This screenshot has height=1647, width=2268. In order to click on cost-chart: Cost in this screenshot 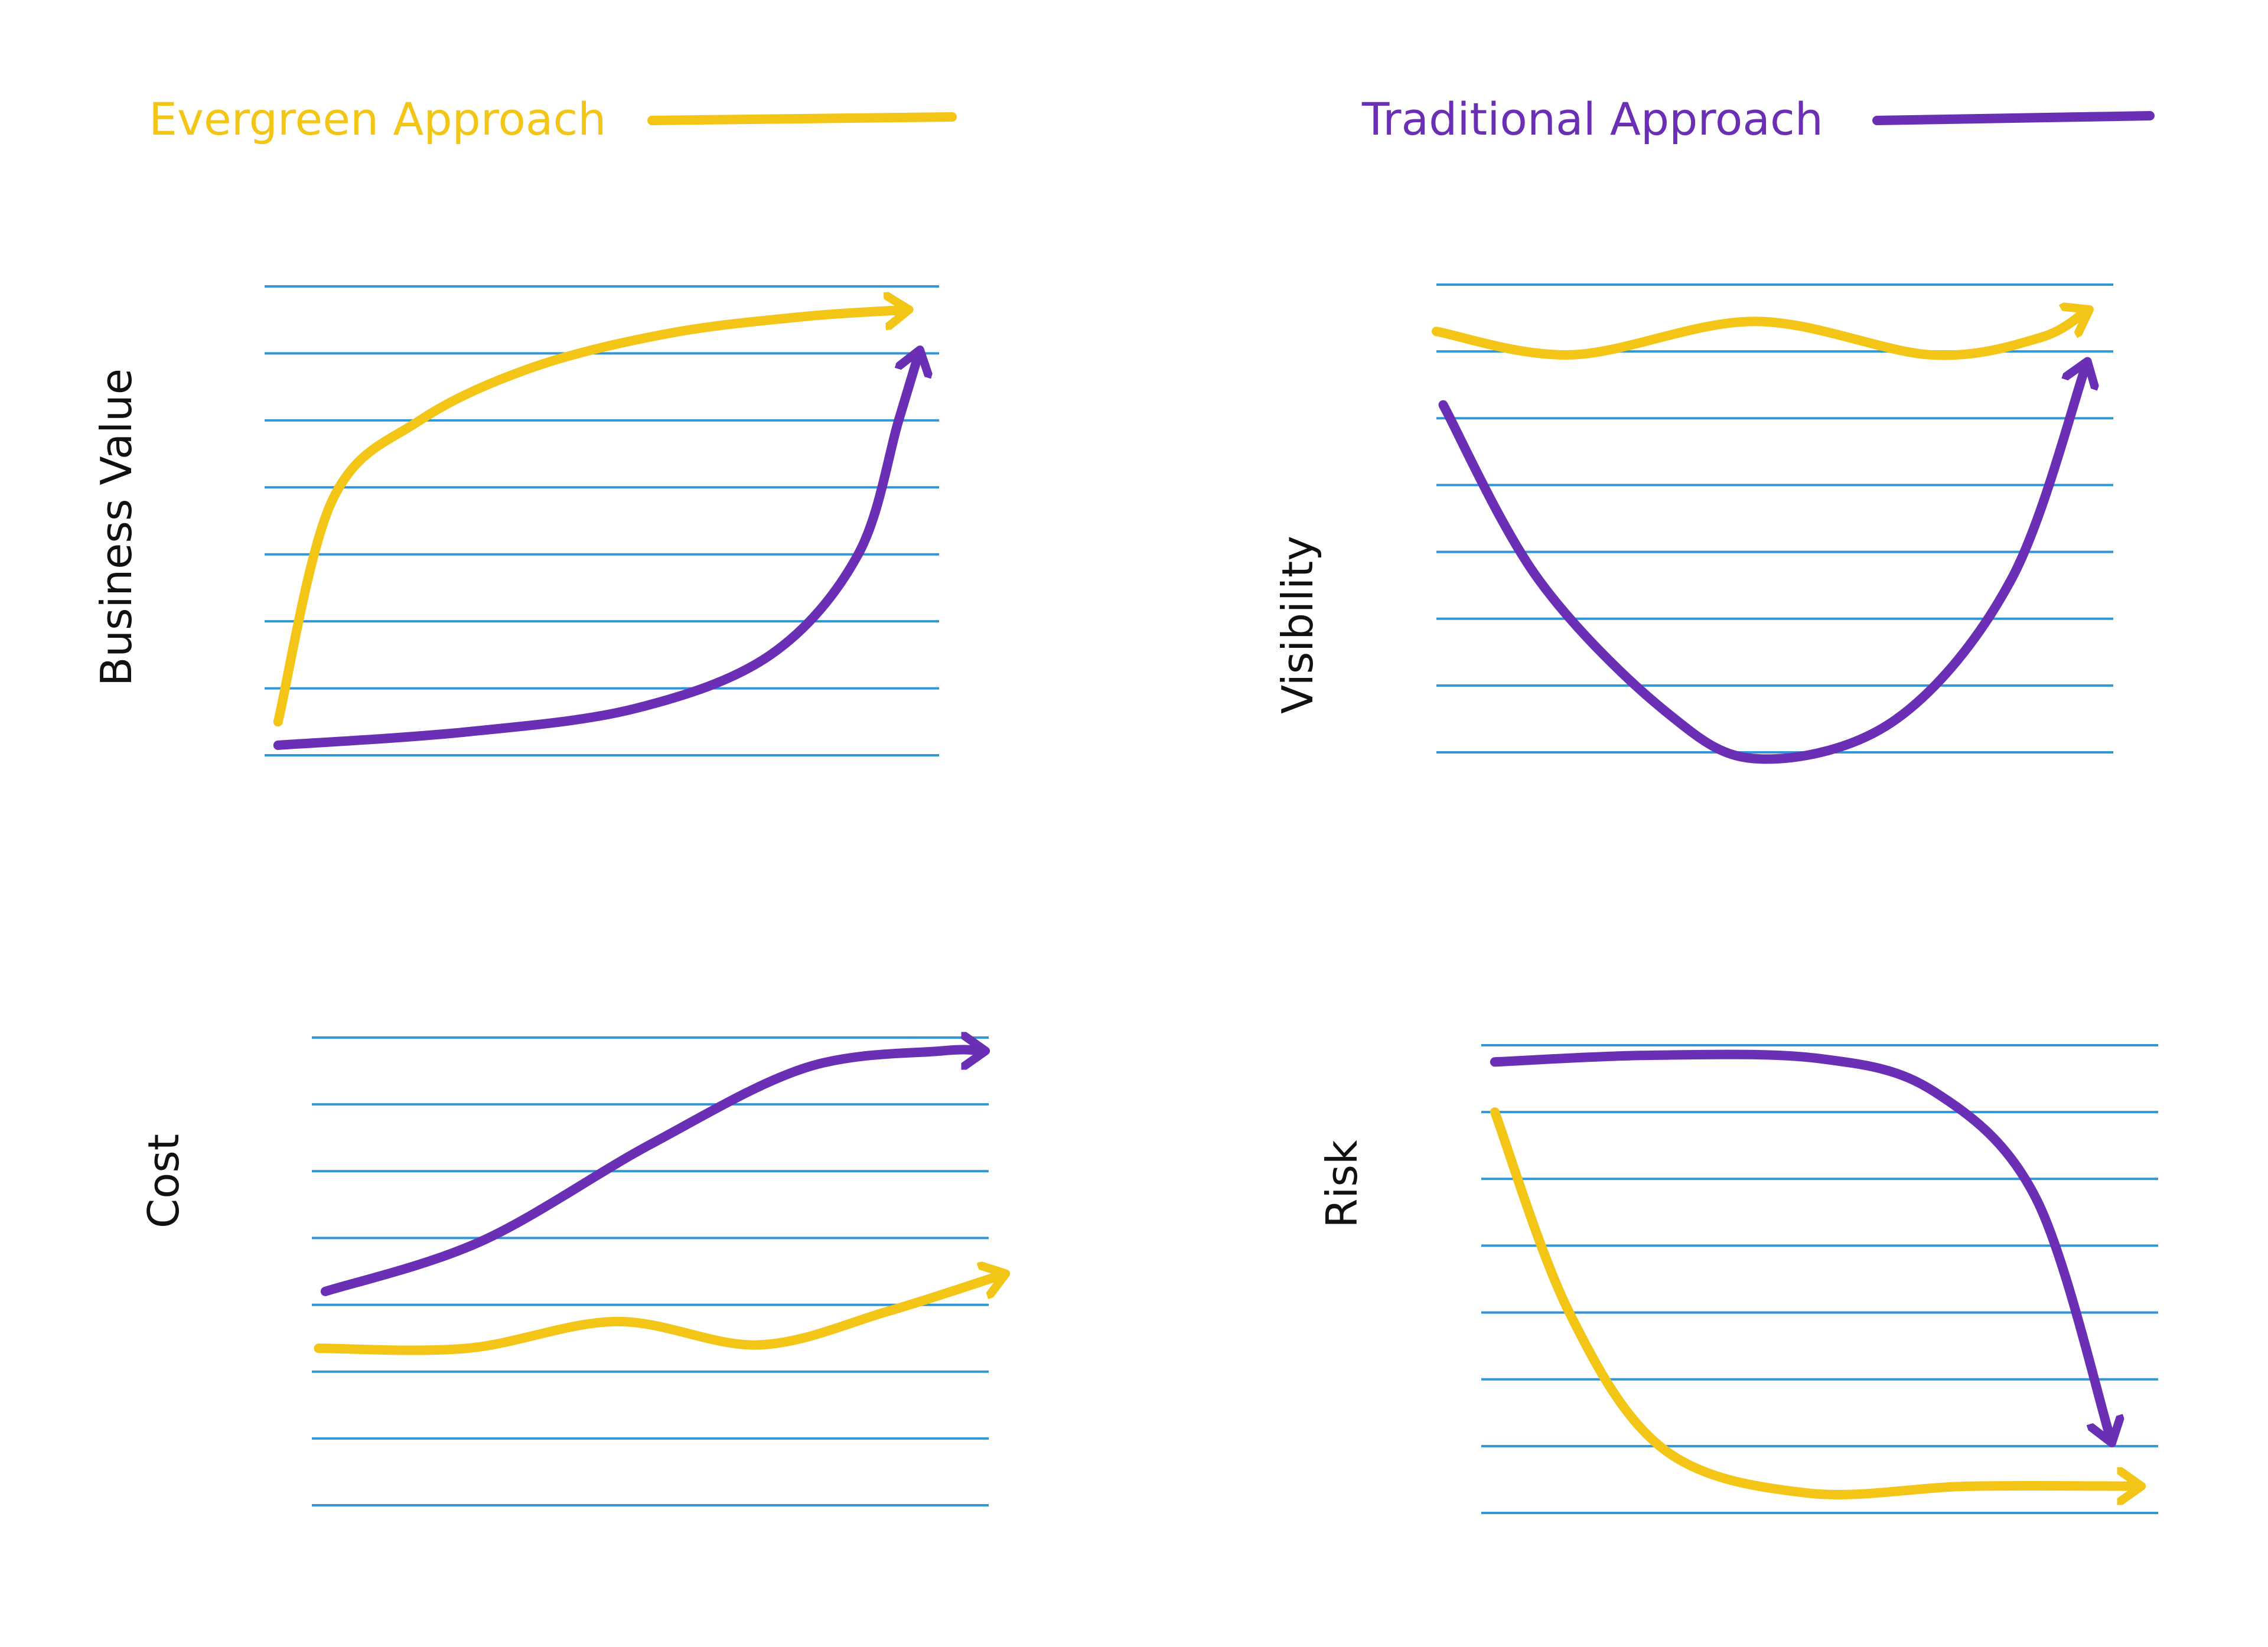, I will do `click(570, 1271)`.